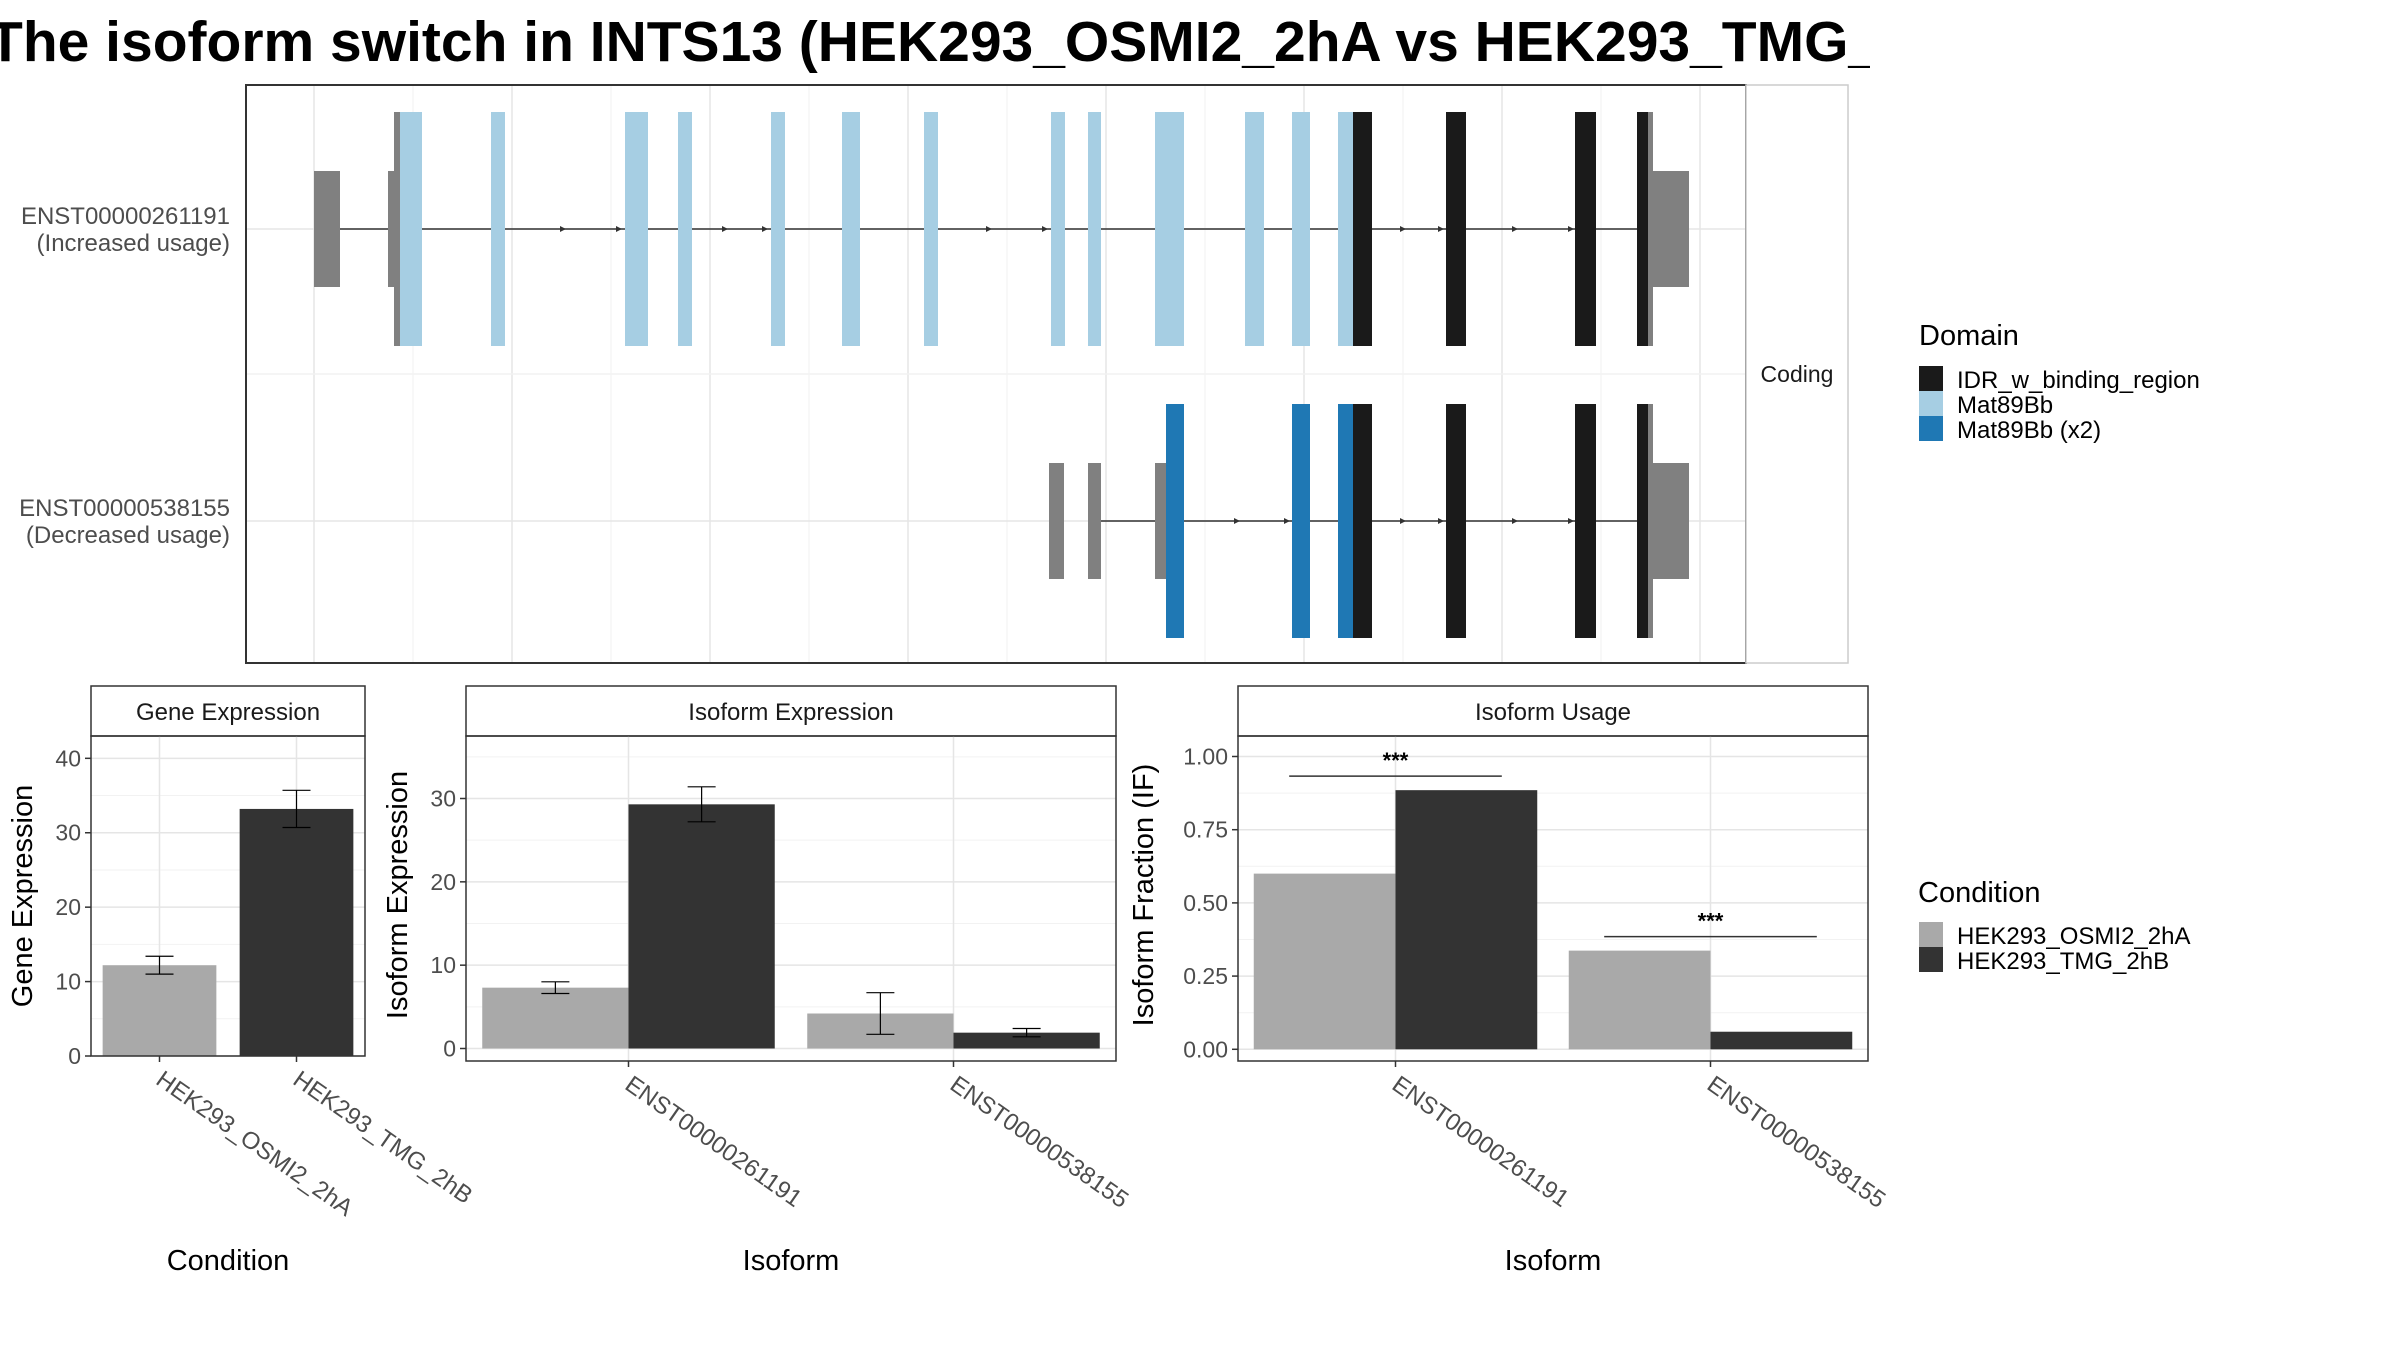  I want to click on domain-legend-label-mat89bb-x2: Mat89Bb (x2), so click(2029, 430).